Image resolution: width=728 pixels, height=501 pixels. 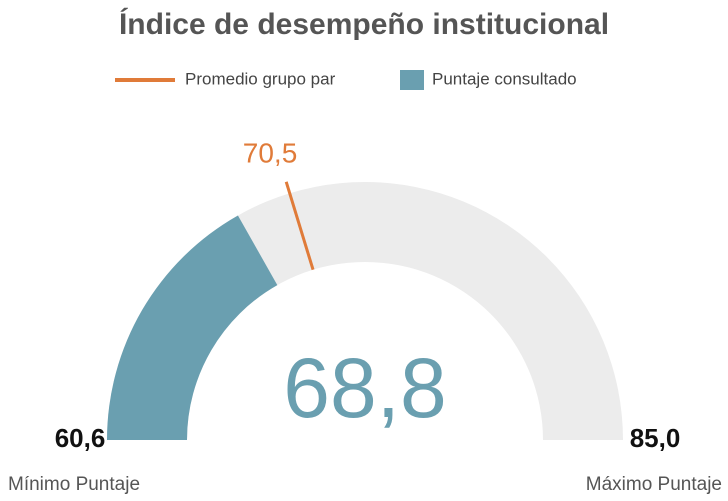 I want to click on target-marker, so click(x=299, y=226).